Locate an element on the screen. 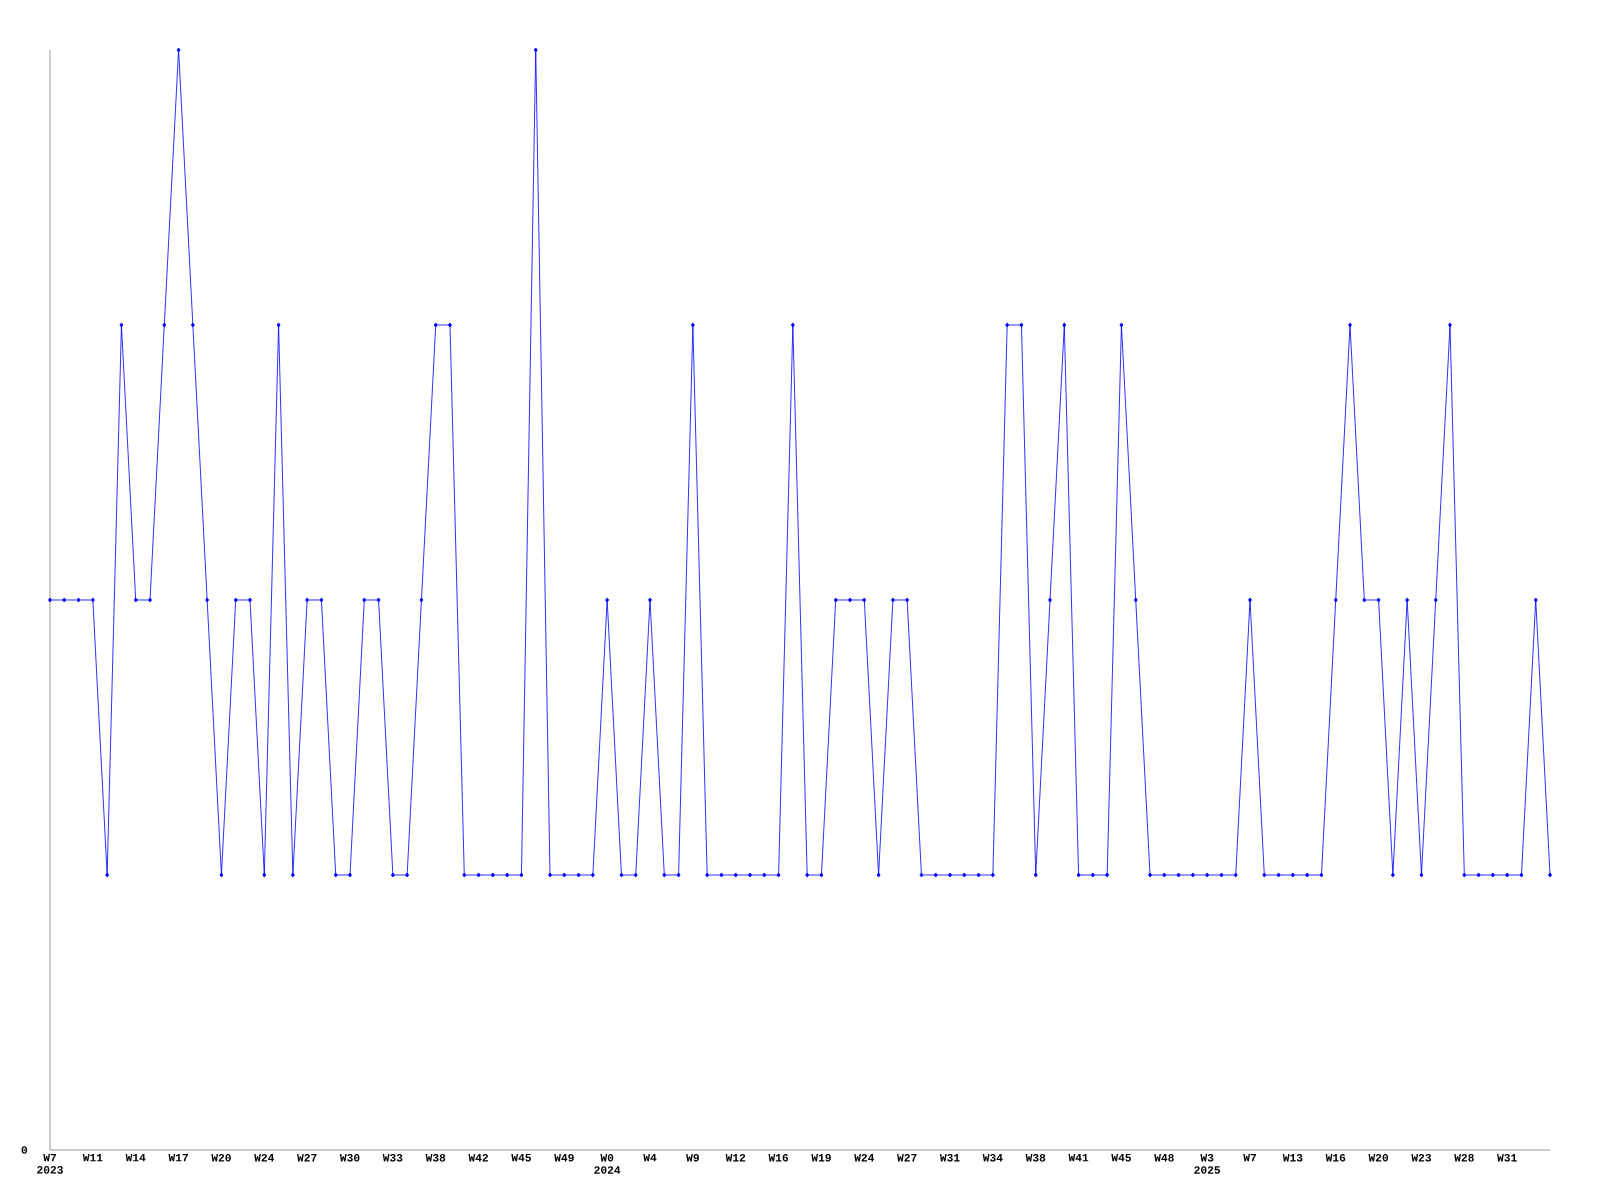 This screenshot has height=1200, width=1600. x-tick-label: W17 is located at coordinates (178, 1157).